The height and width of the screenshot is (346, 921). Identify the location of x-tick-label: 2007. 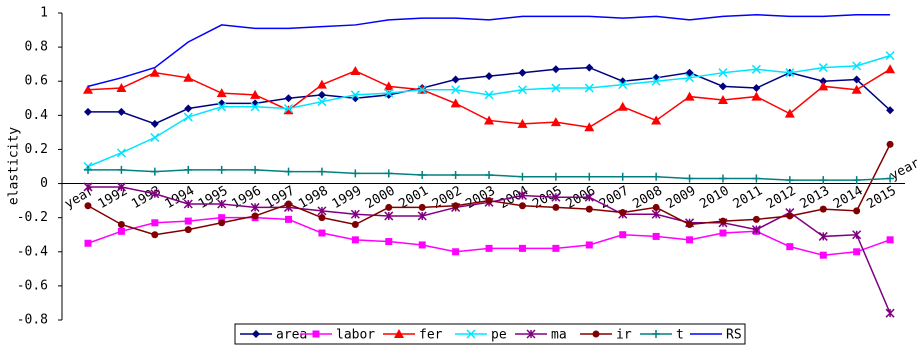
(614, 197).